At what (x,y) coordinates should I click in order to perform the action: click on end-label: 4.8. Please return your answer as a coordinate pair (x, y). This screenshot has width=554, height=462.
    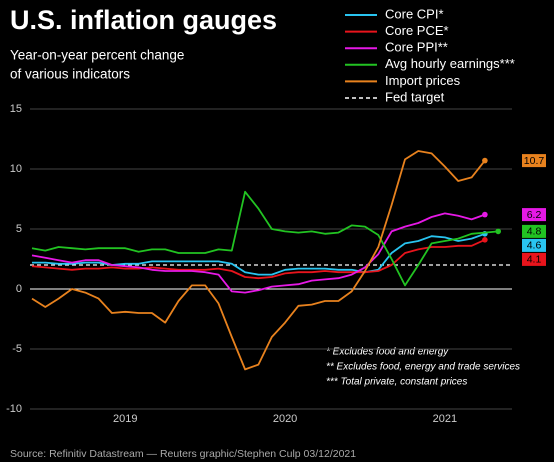
    Looking at the image, I should click on (534, 232).